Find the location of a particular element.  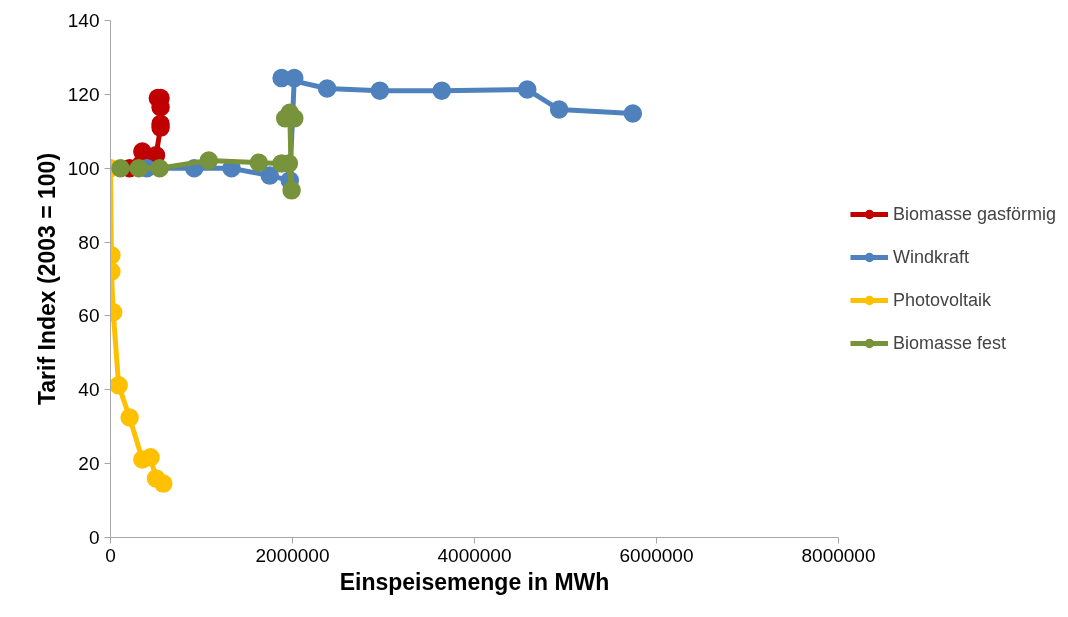

legend-label: Windkraft is located at coordinates (930, 257).